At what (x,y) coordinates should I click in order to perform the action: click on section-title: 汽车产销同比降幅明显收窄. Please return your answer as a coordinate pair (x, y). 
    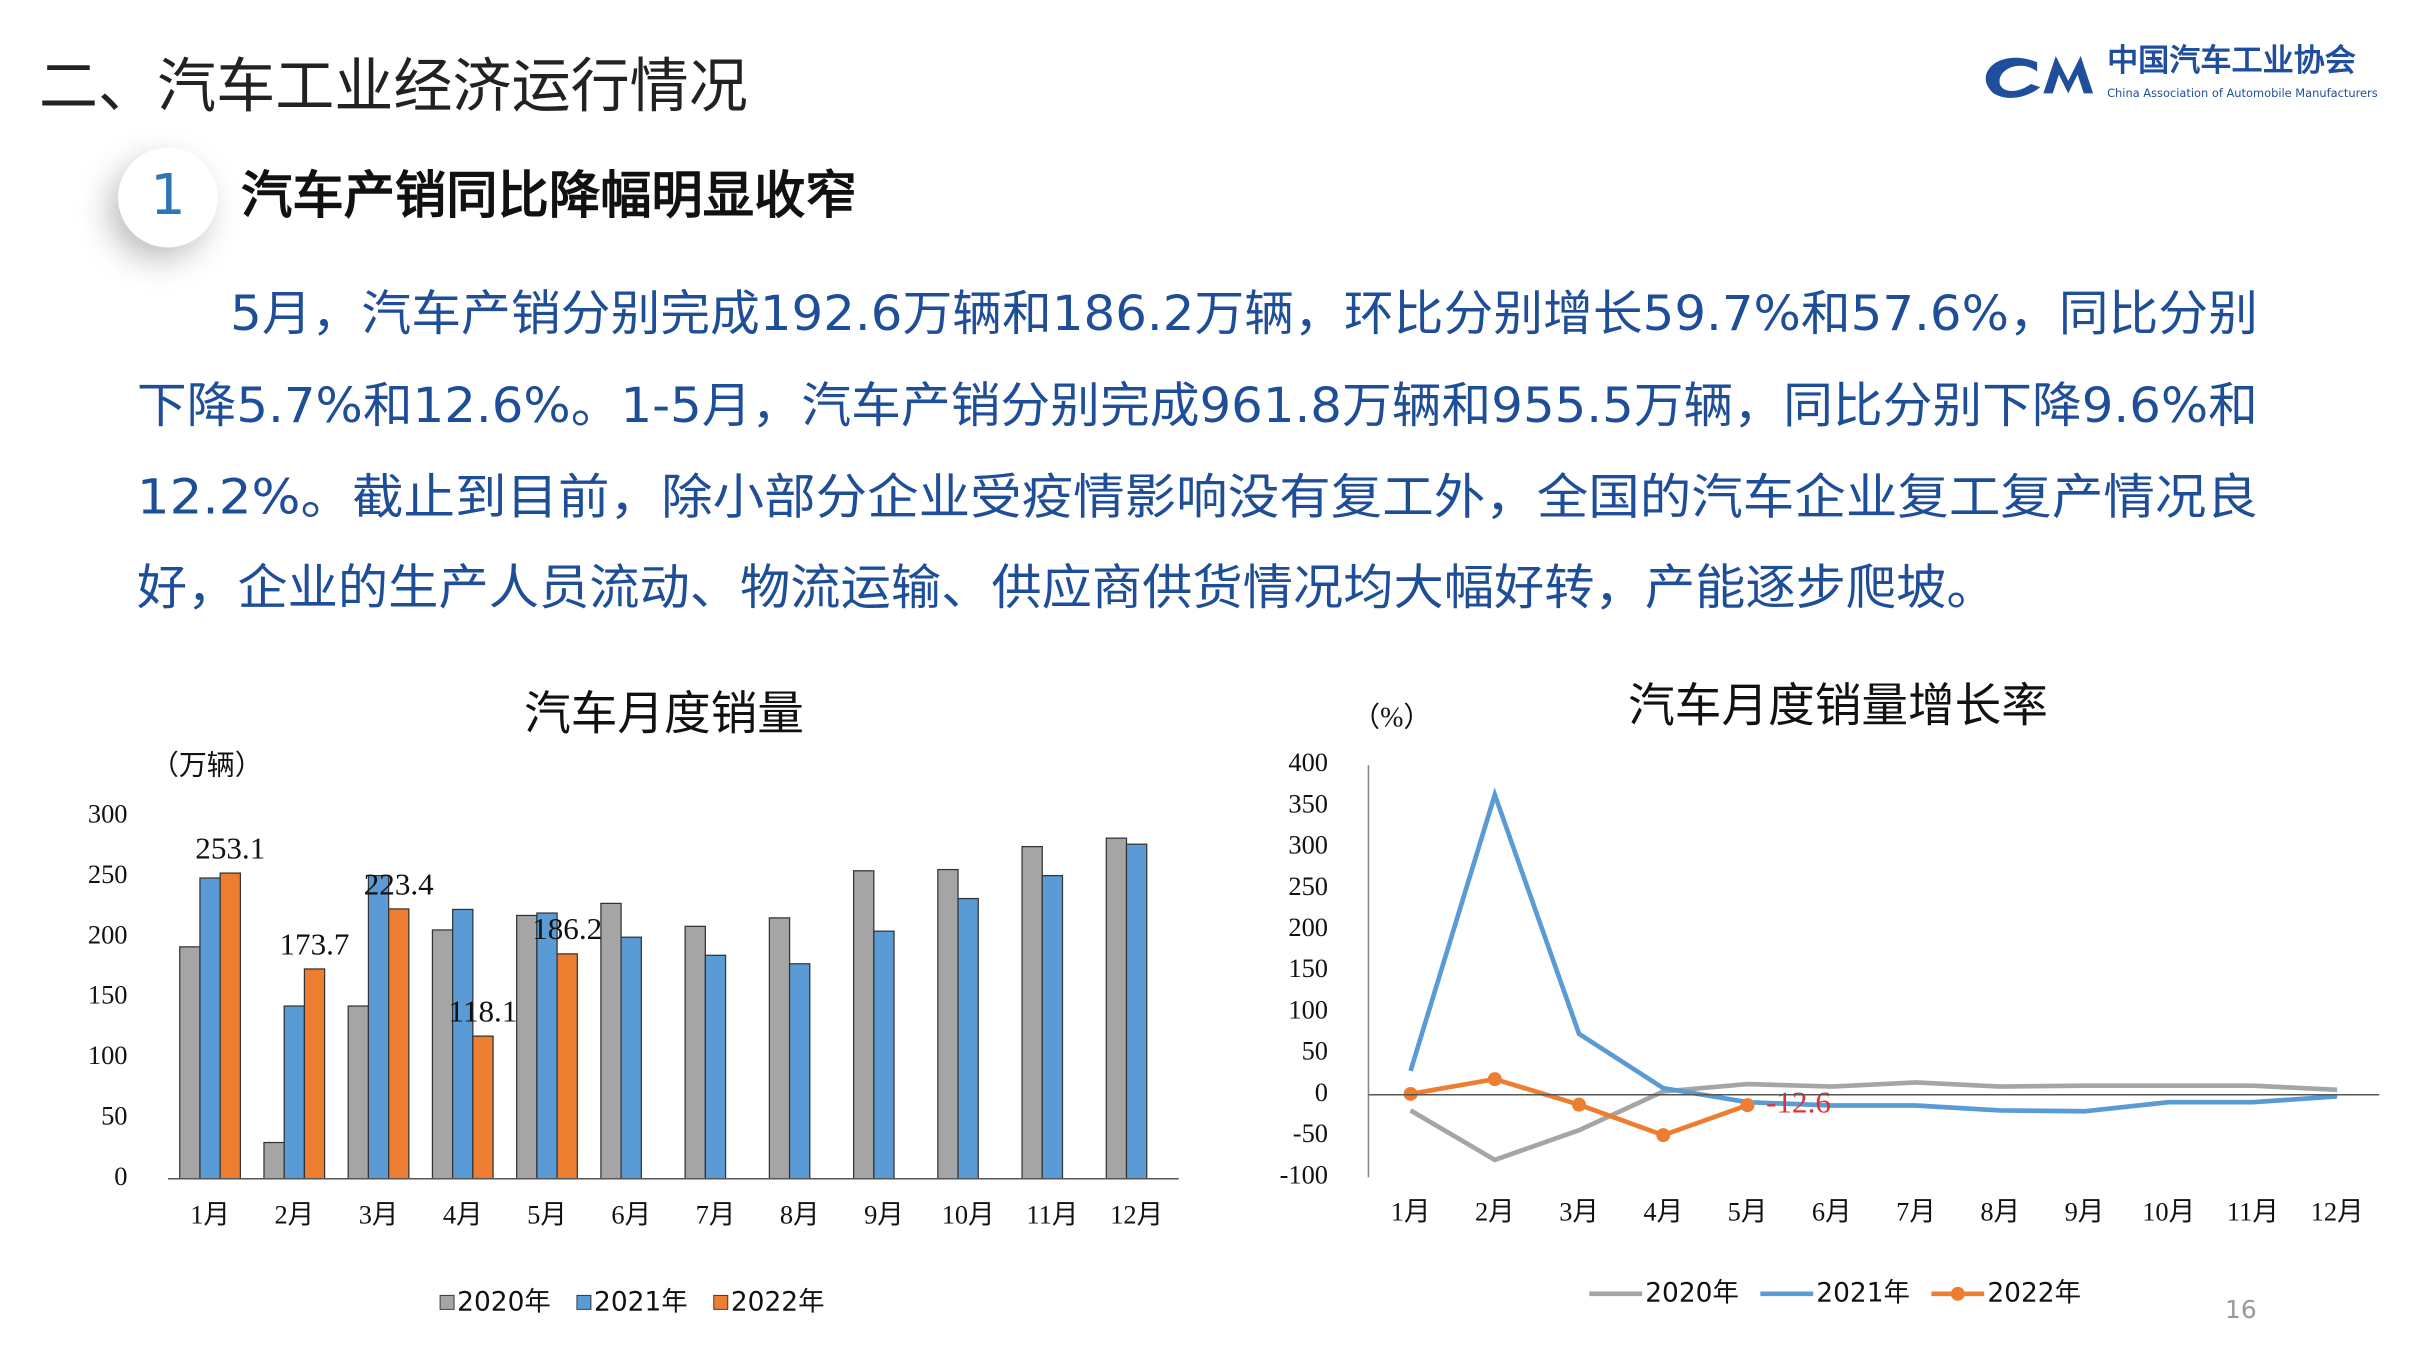
    Looking at the image, I should click on (549, 196).